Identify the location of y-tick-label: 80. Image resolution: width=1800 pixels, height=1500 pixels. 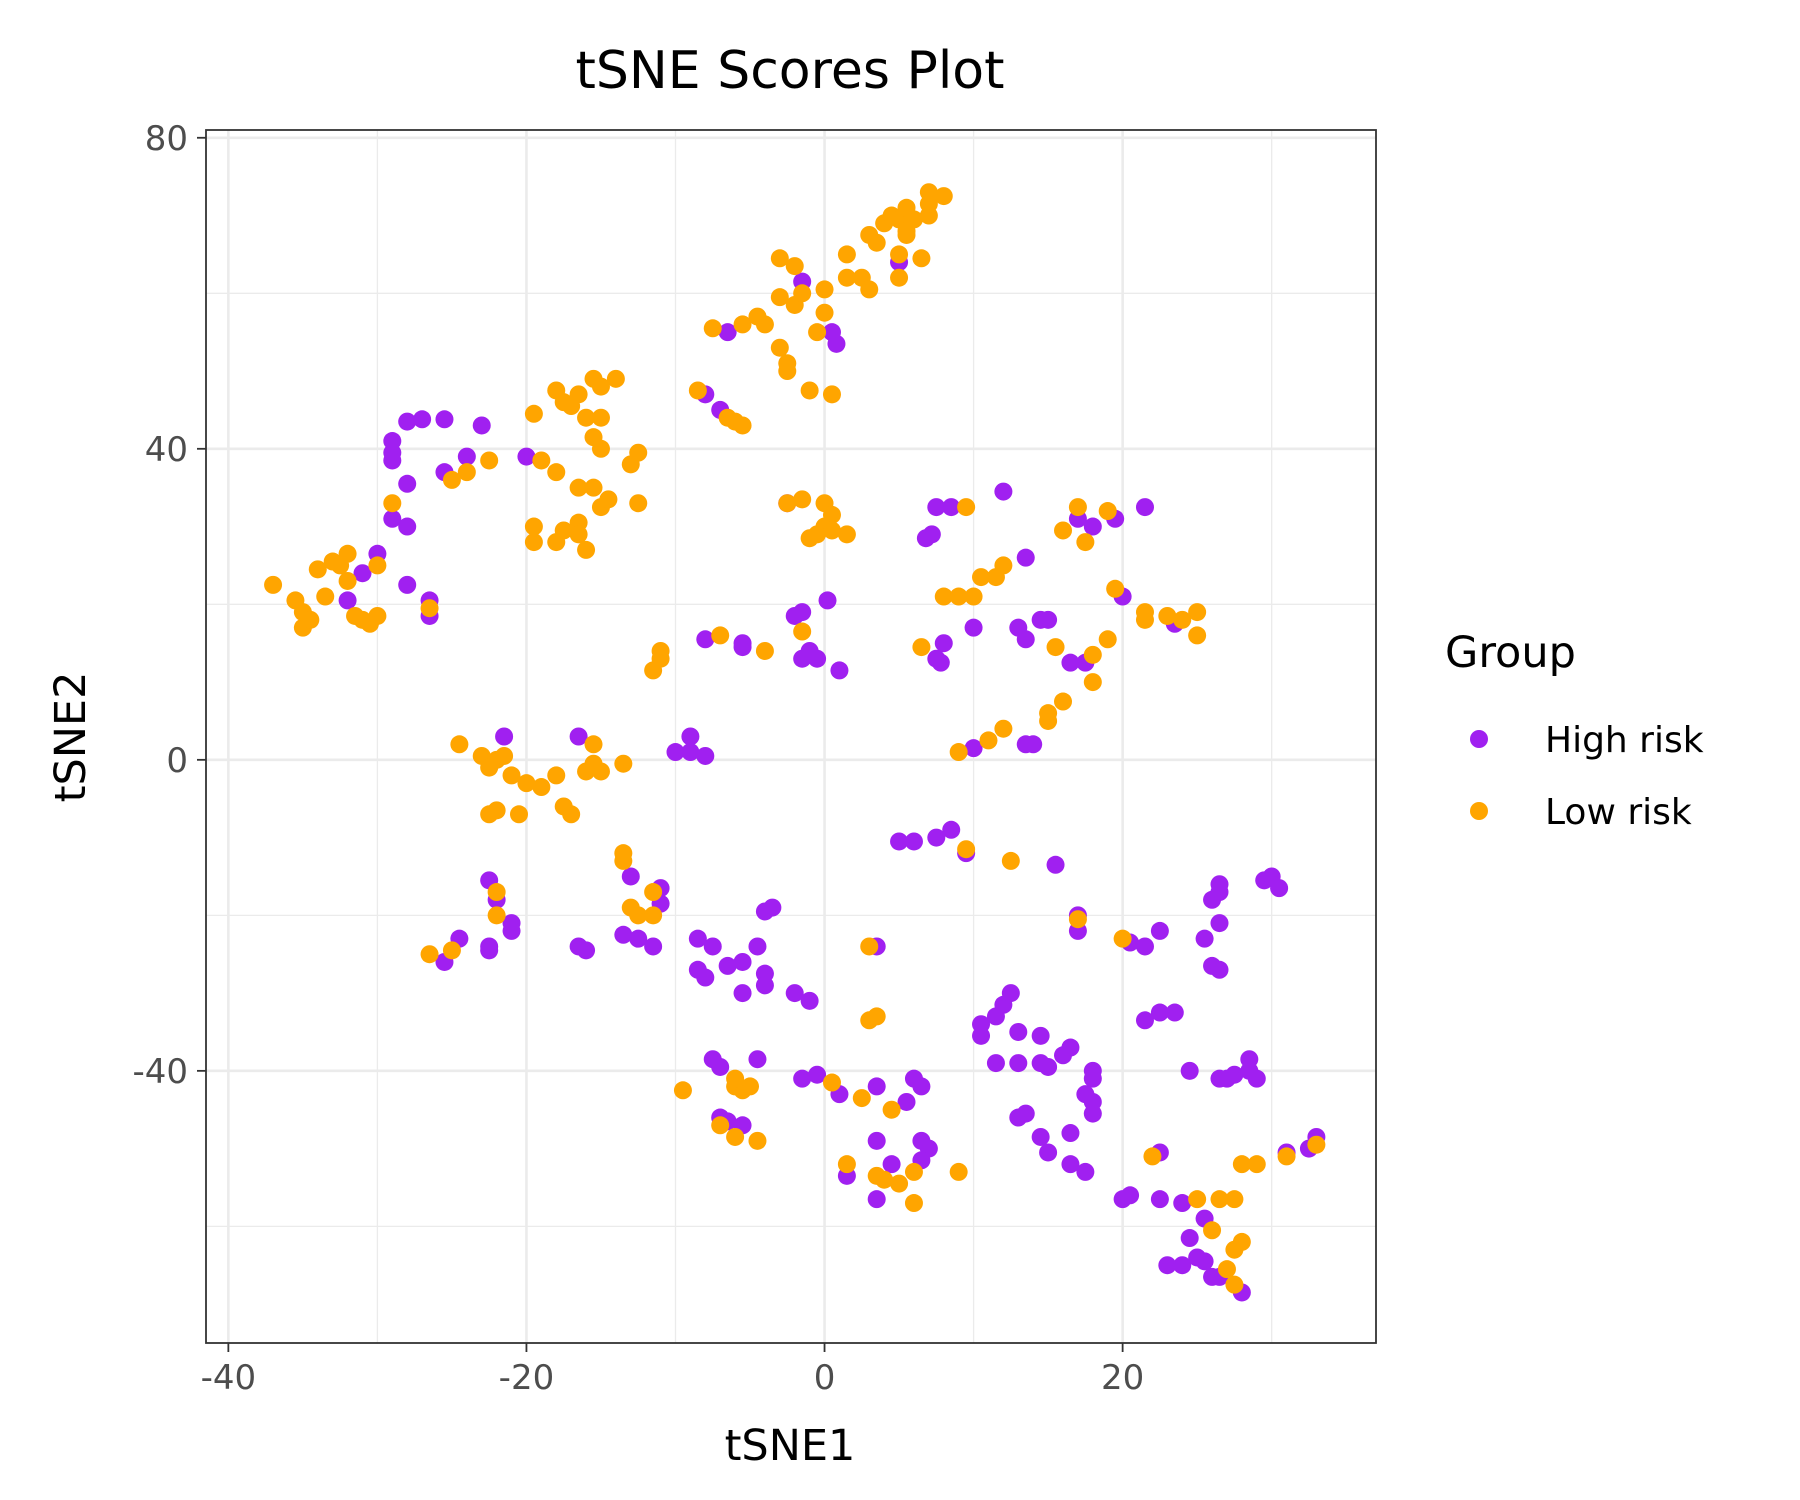
(166, 139).